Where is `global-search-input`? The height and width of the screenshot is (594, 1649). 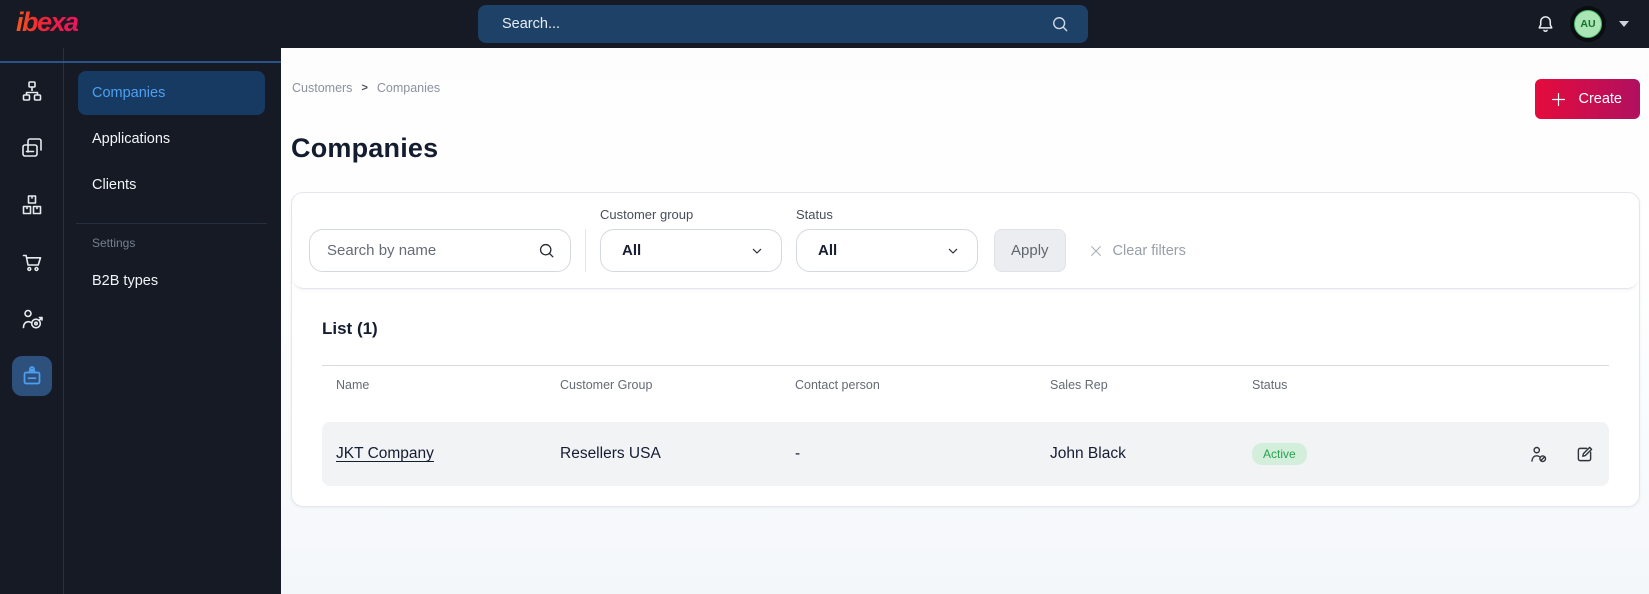 global-search-input is located at coordinates (776, 24).